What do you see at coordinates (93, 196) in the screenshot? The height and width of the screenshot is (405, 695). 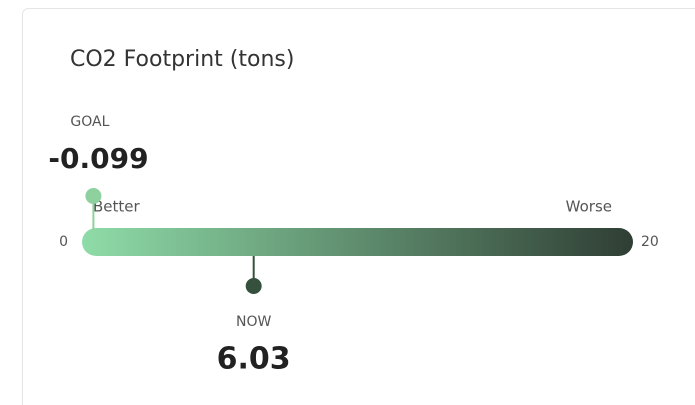 I see `goal-marker` at bounding box center [93, 196].